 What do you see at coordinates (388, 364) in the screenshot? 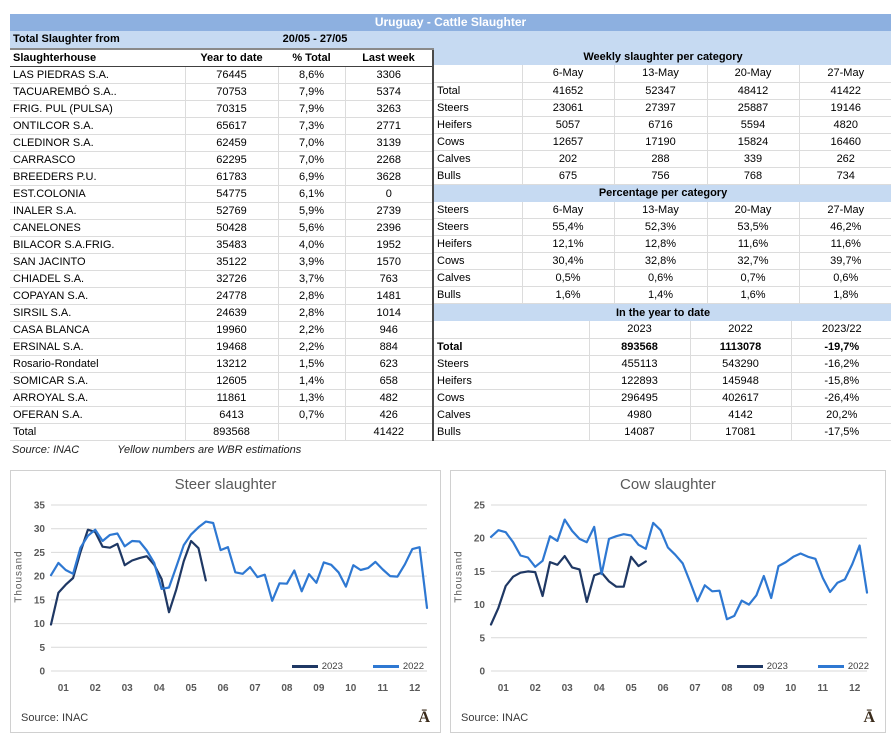
I see `table-cell: 623` at bounding box center [388, 364].